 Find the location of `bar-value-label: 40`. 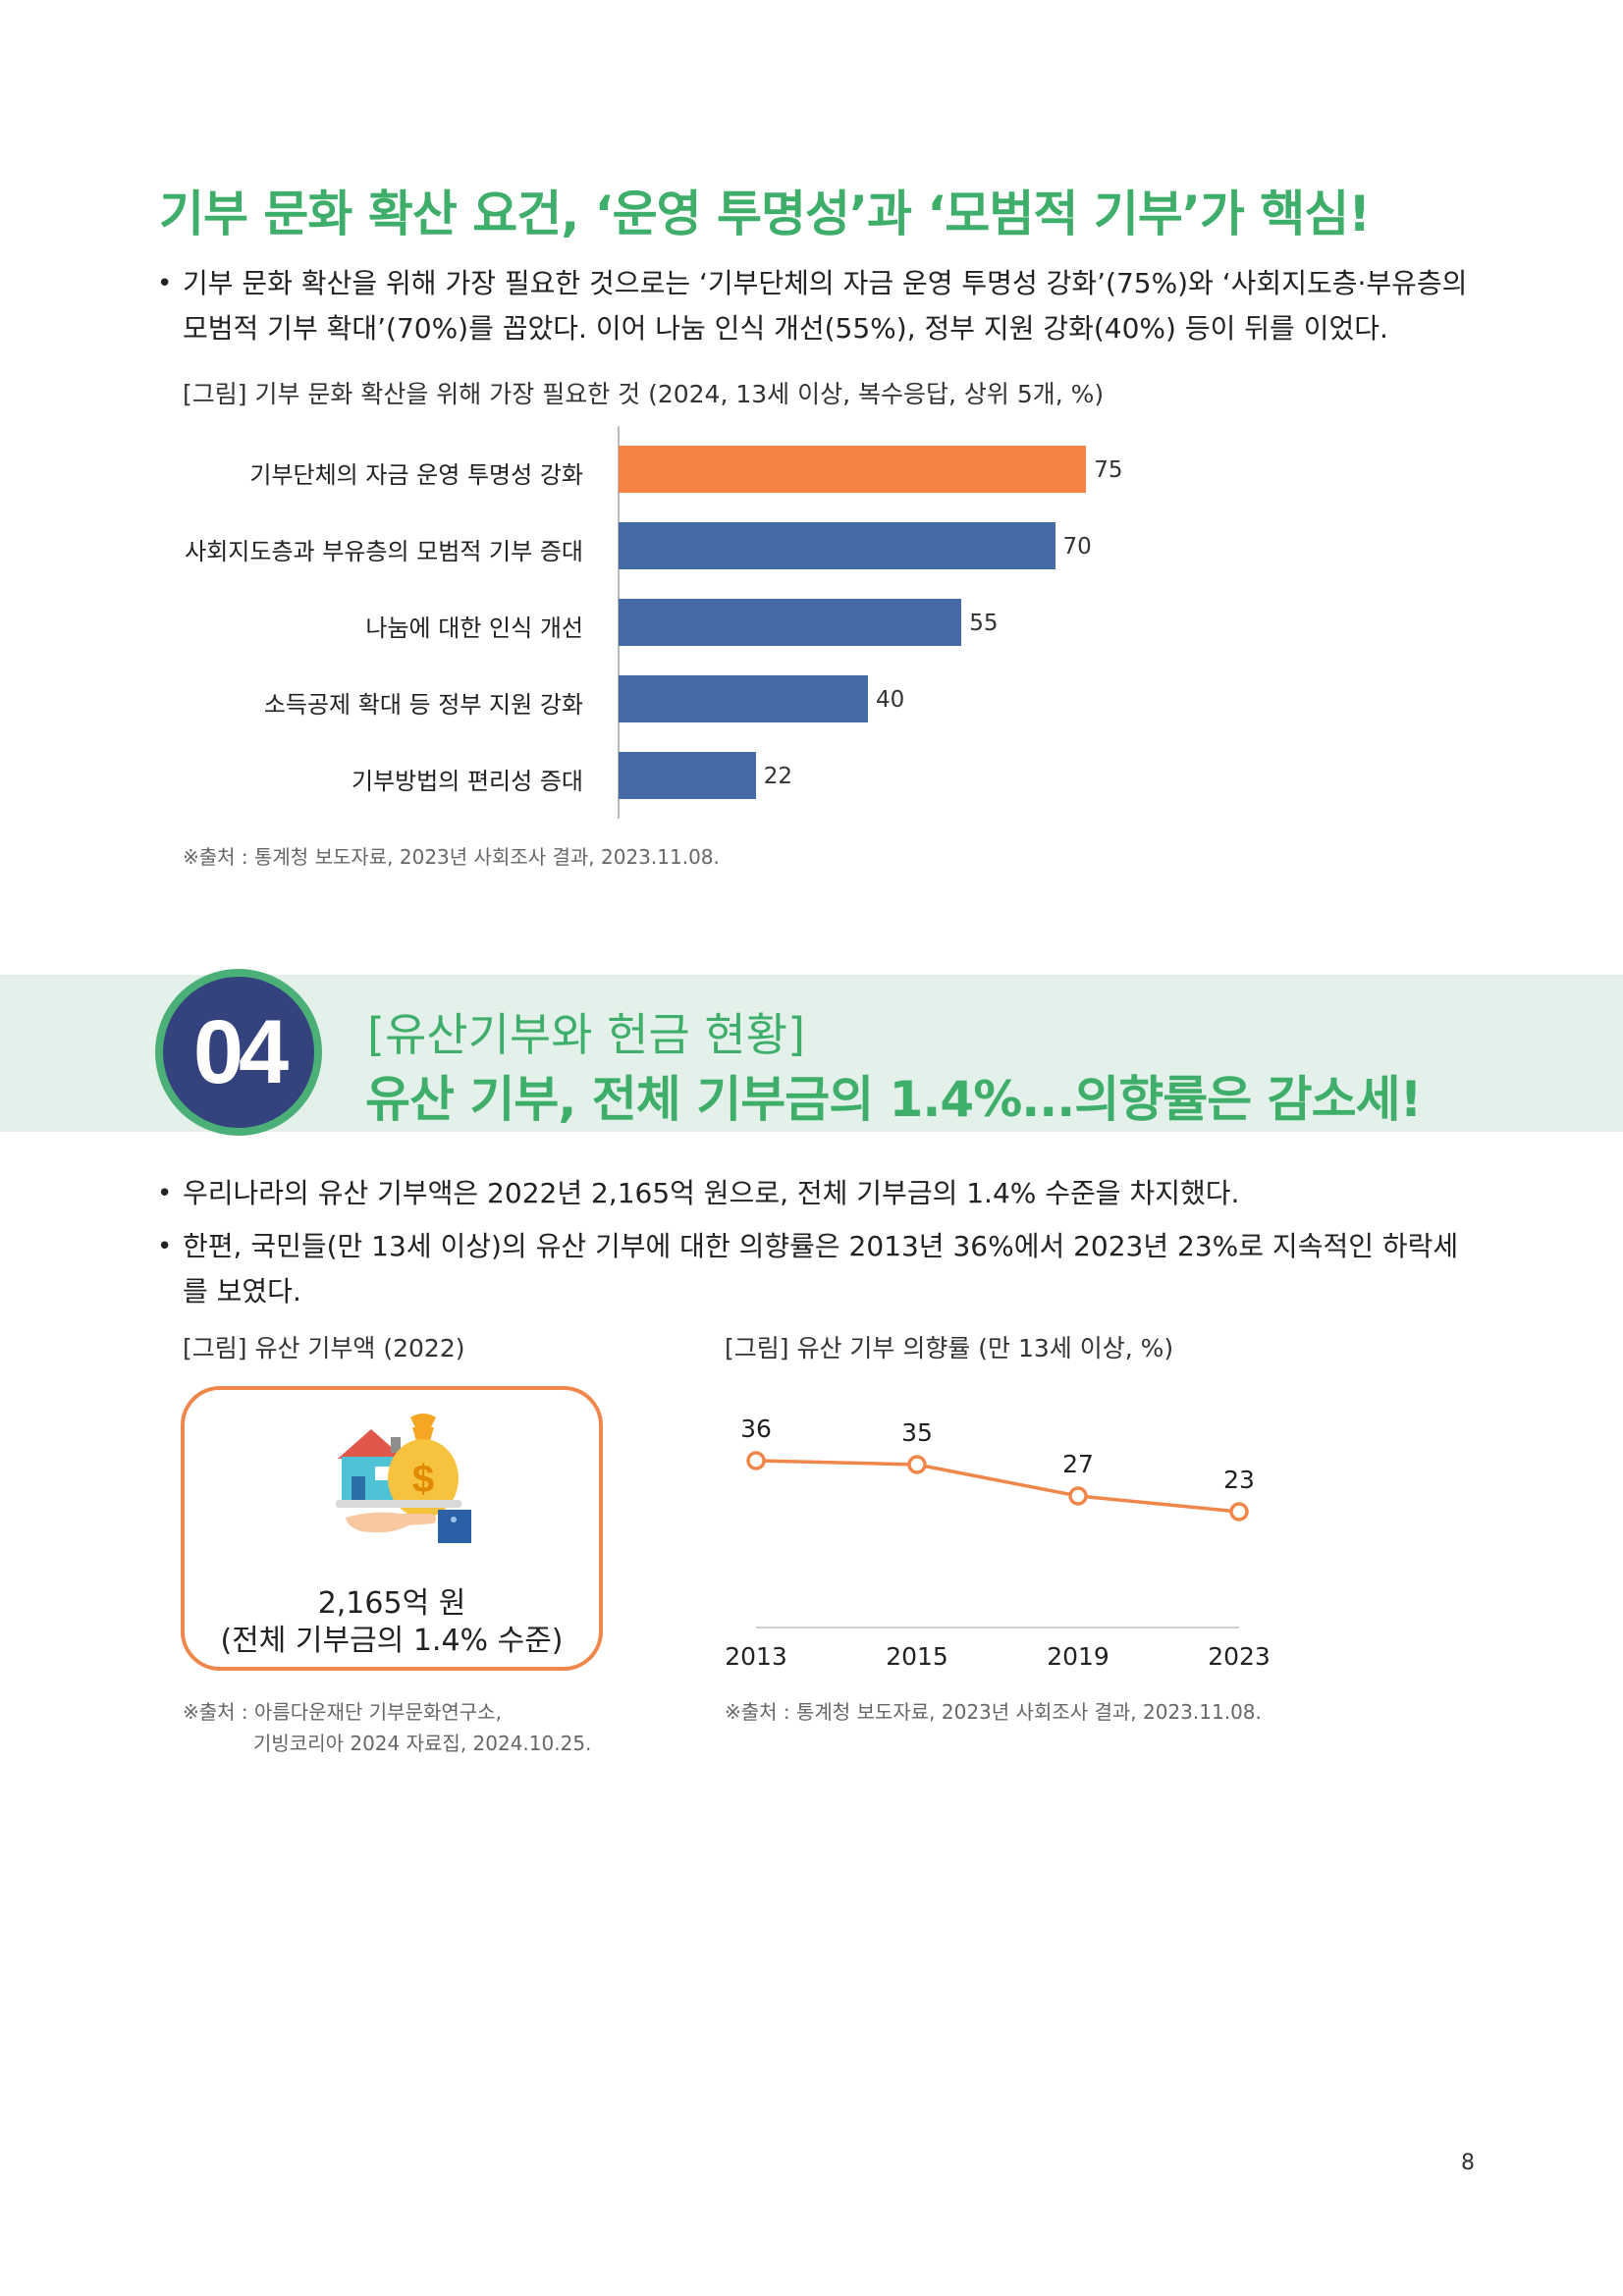

bar-value-label: 40 is located at coordinates (890, 700).